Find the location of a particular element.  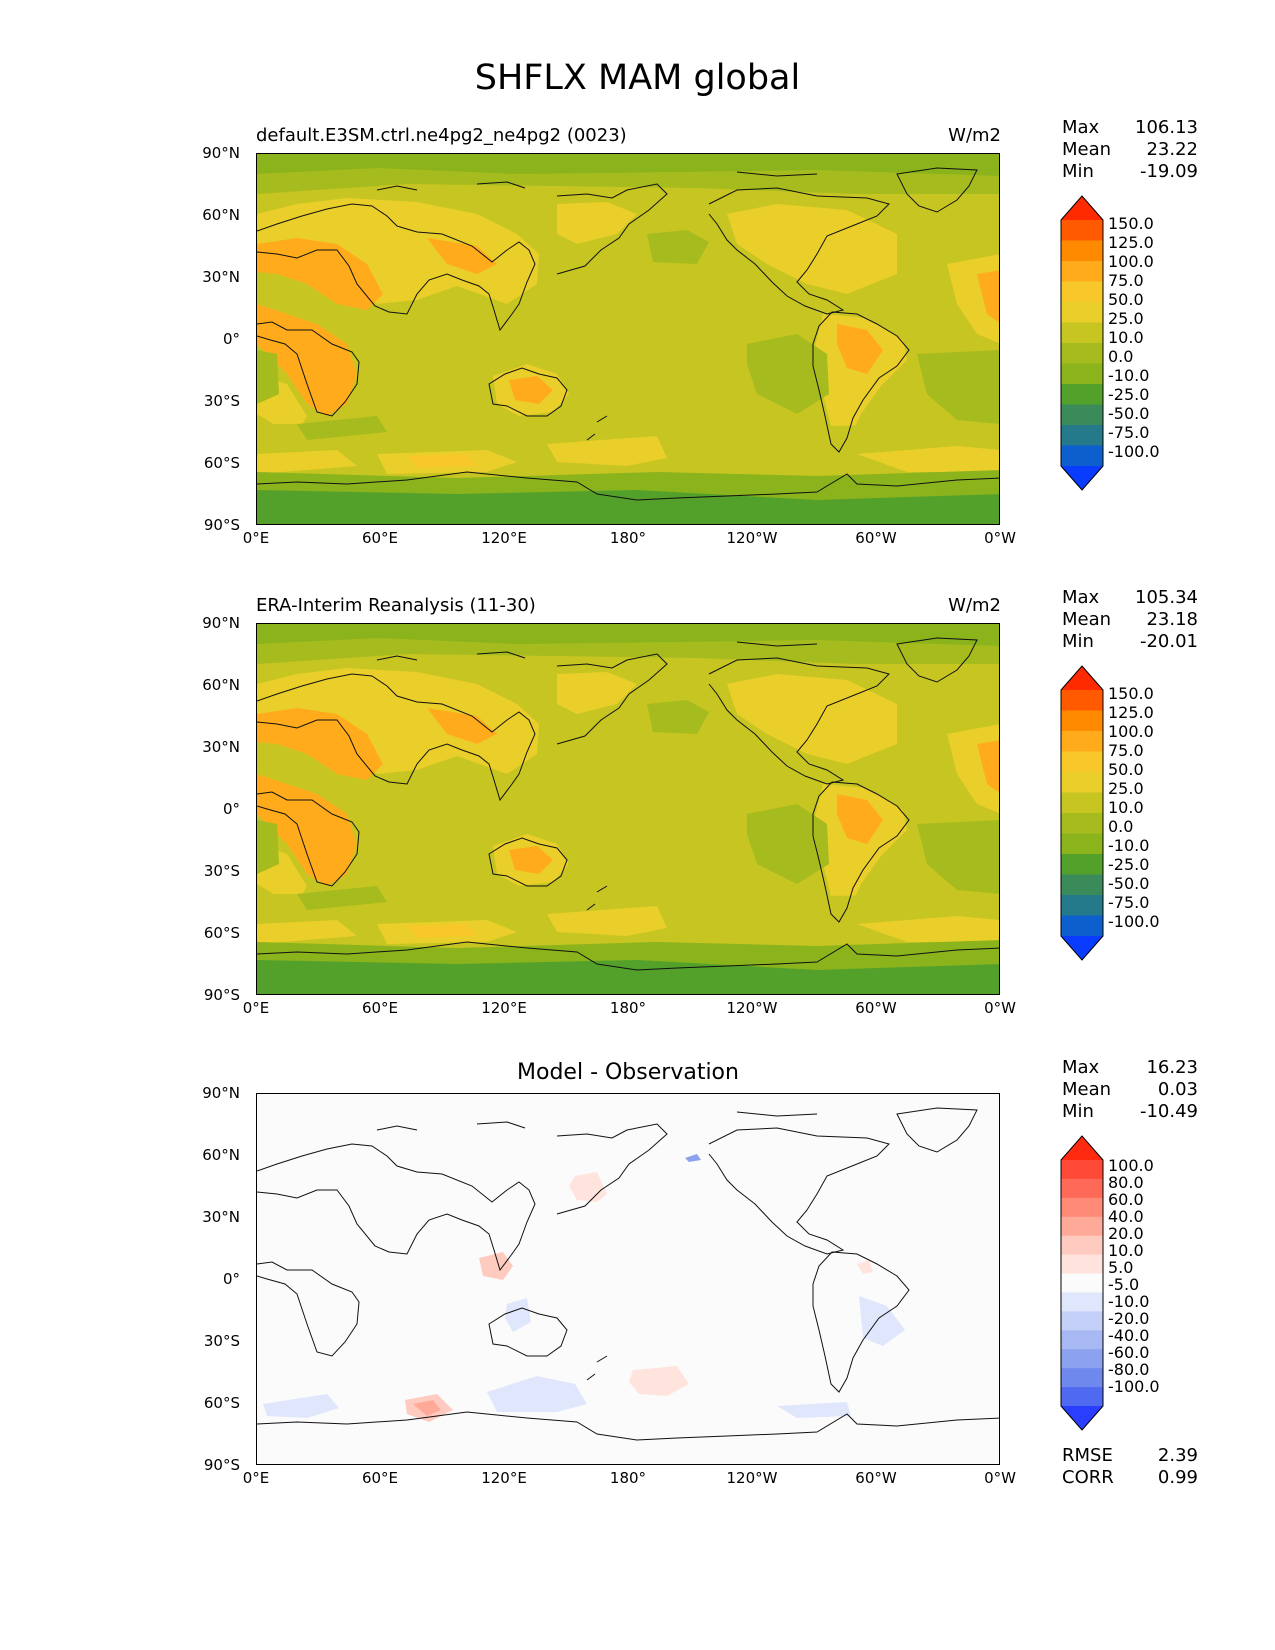

panel-title: Model - Observation is located at coordinates (628, 1072).